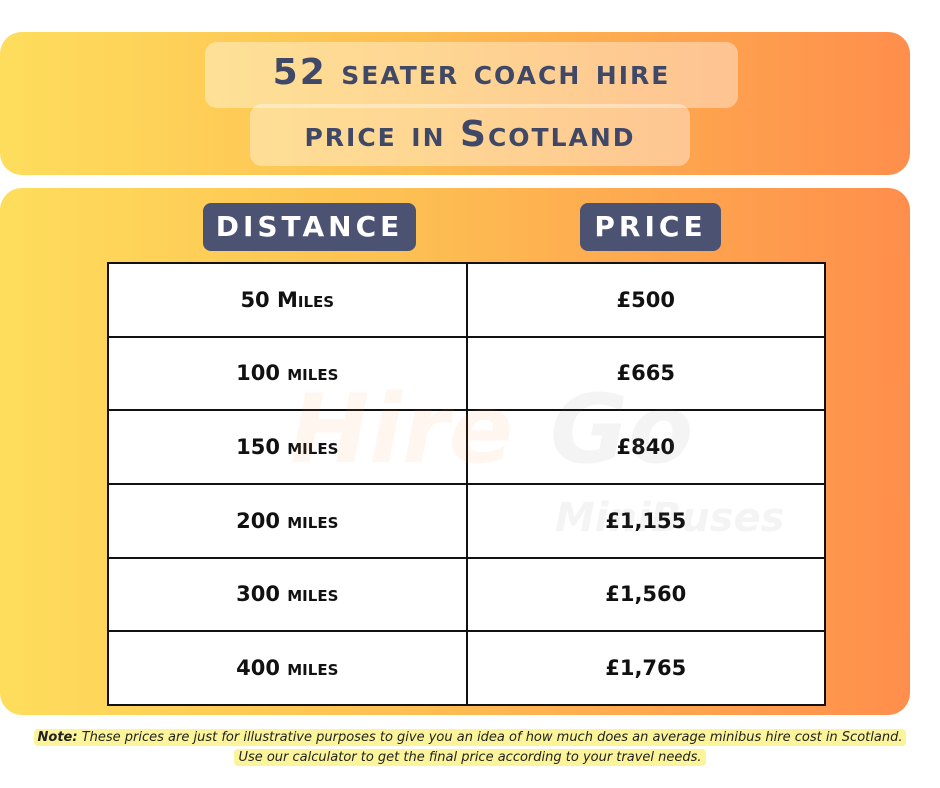 The height and width of the screenshot is (788, 940). Describe the element at coordinates (645, 594) in the screenshot. I see `price-cell: £1,560` at that location.